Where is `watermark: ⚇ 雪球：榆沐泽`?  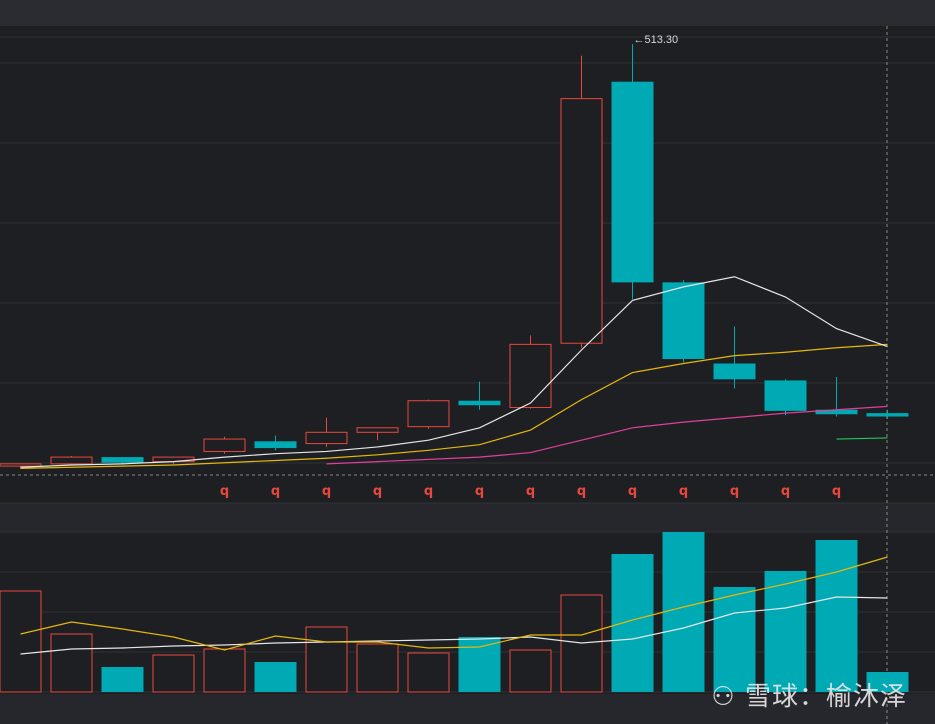 watermark: ⚇ 雪球：榆沐泽 is located at coordinates (809, 694).